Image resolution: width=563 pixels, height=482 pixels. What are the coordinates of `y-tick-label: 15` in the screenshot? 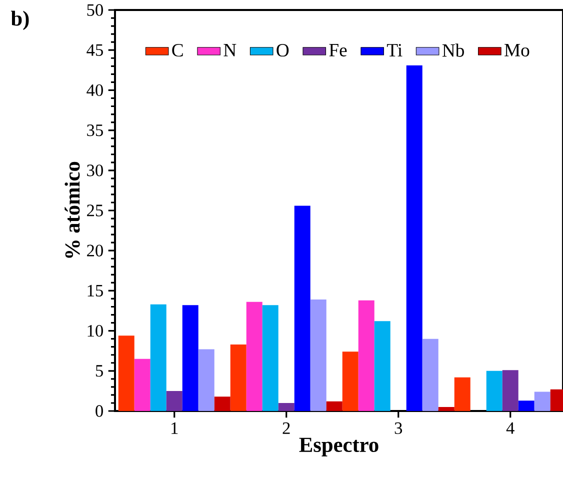 It's located at (95, 290).